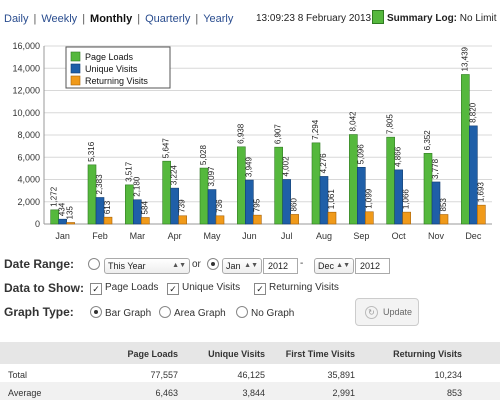 The image size is (500, 405). Describe the element at coordinates (192, 312) in the screenshot. I see `area-graph-option: Area Graph` at that location.